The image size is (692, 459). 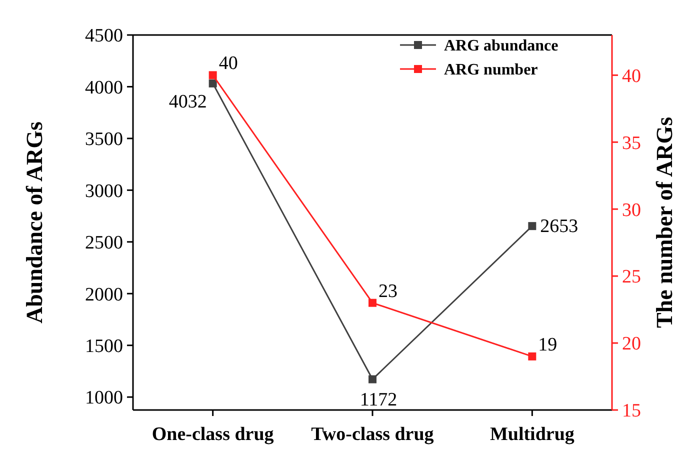 What do you see at coordinates (372, 434) in the screenshot?
I see `x-tick-label: Two-class drug` at bounding box center [372, 434].